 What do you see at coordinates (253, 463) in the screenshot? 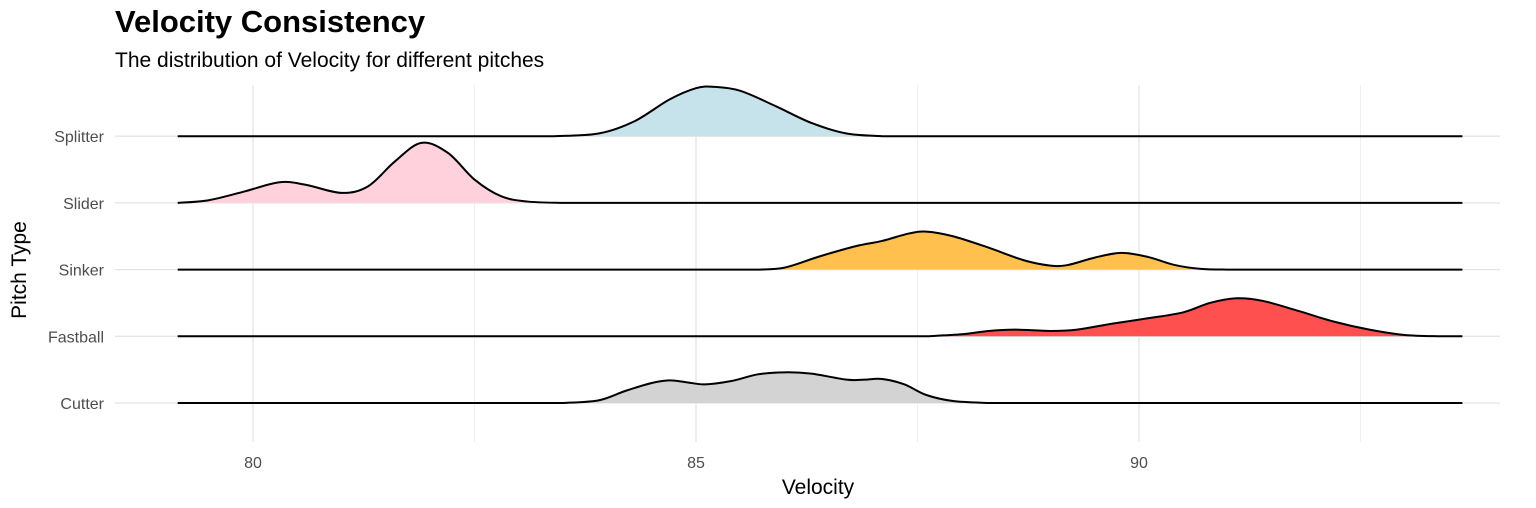
I see `x-tick-label: 80` at bounding box center [253, 463].